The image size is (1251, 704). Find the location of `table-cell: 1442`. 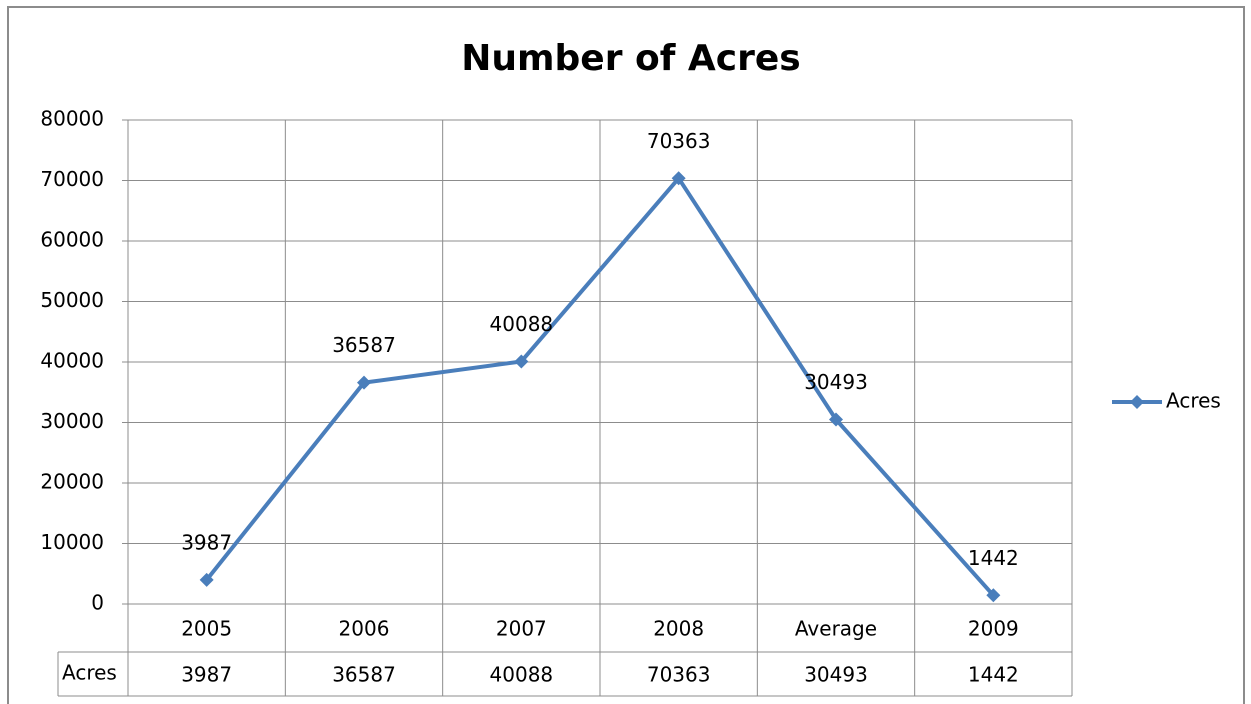

table-cell: 1442 is located at coordinates (993, 675).